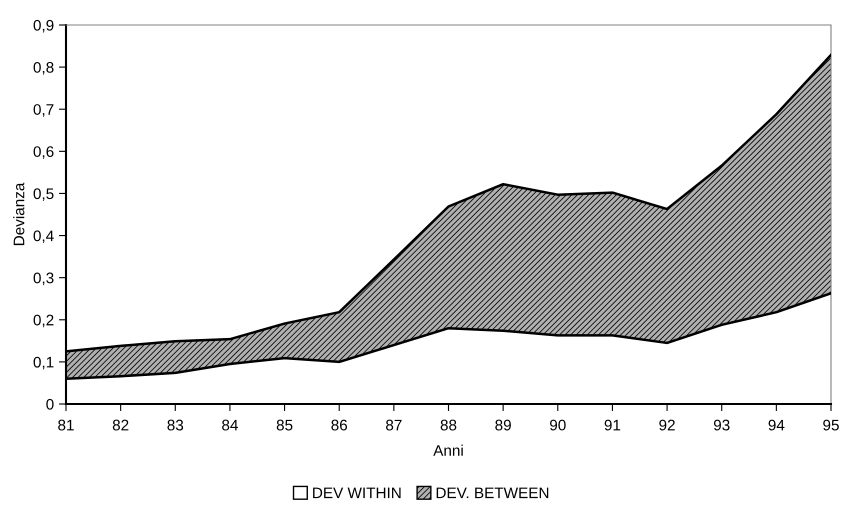 The width and height of the screenshot is (843, 515). Describe the element at coordinates (44, 321) in the screenshot. I see `y-tick-label: 0,2` at that location.